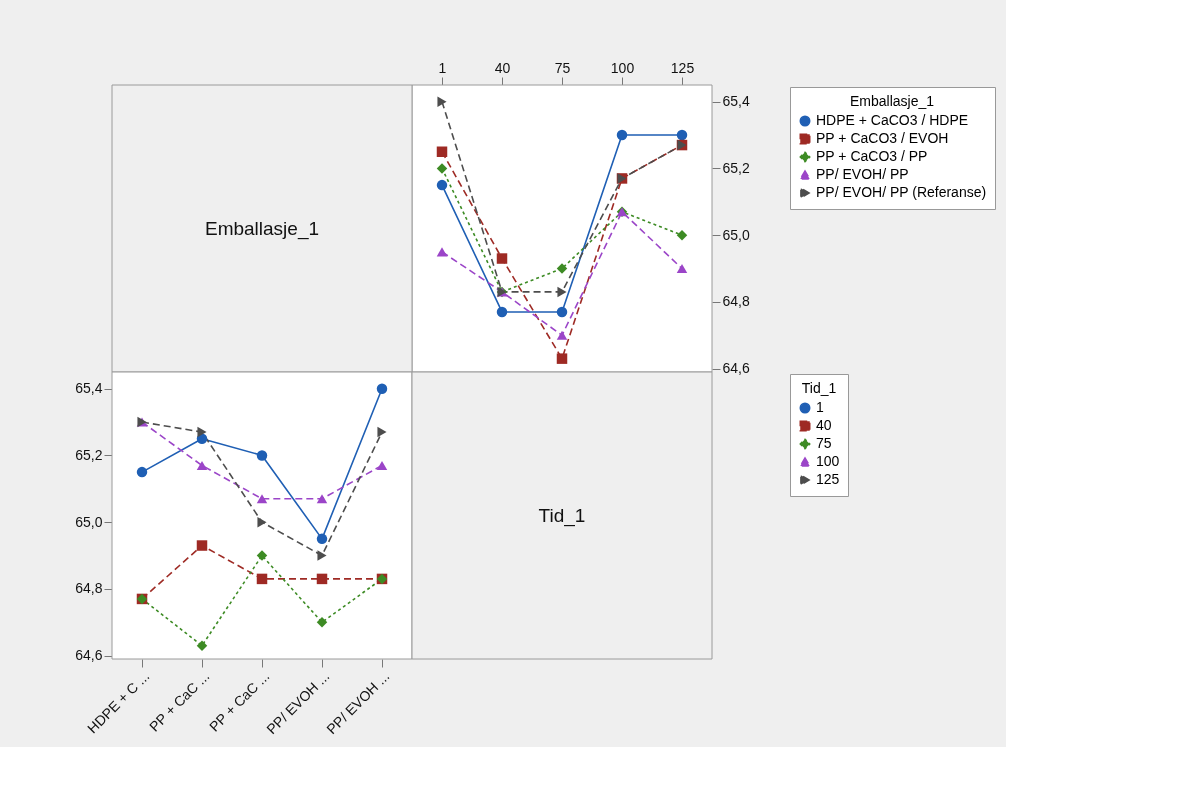 The image size is (1195, 796). Describe the element at coordinates (872, 156) in the screenshot. I see `legend-label: PP + CaCO3 / PP` at that location.